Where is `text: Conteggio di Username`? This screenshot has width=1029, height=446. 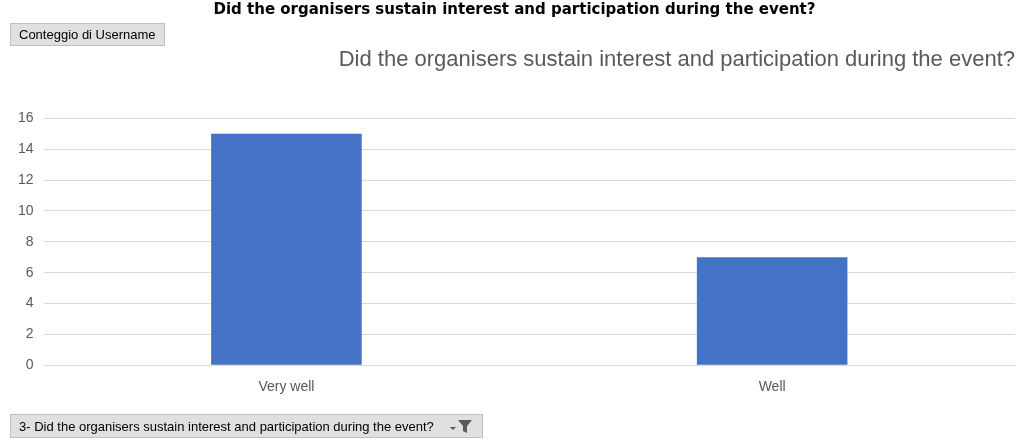 text: Conteggio di Username is located at coordinates (87, 34).